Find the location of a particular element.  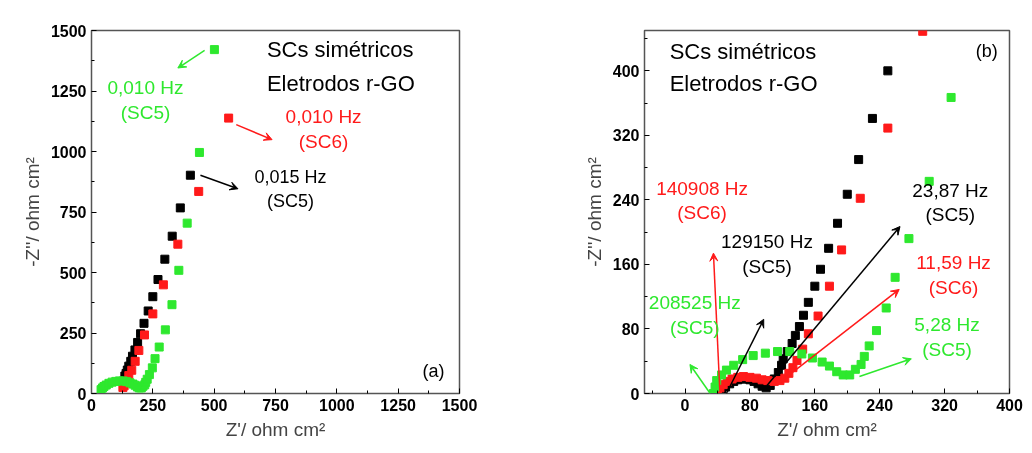

annotation: (b) is located at coordinates (986, 50).